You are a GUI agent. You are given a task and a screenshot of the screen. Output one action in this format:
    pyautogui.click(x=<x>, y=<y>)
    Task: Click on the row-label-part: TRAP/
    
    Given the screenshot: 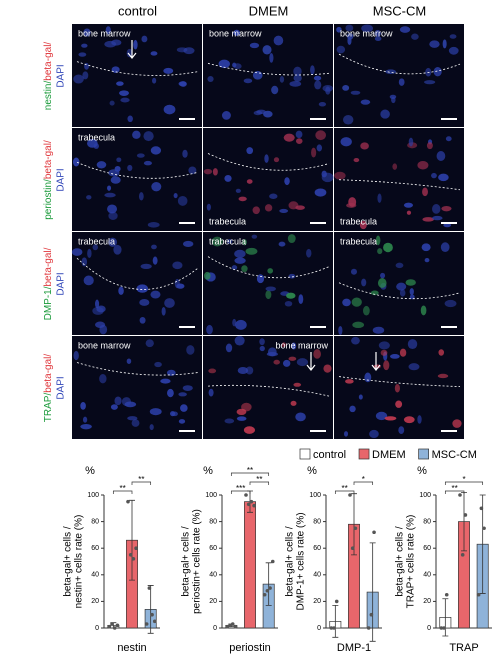 What is the action you would take?
    pyautogui.click(x=48, y=408)
    